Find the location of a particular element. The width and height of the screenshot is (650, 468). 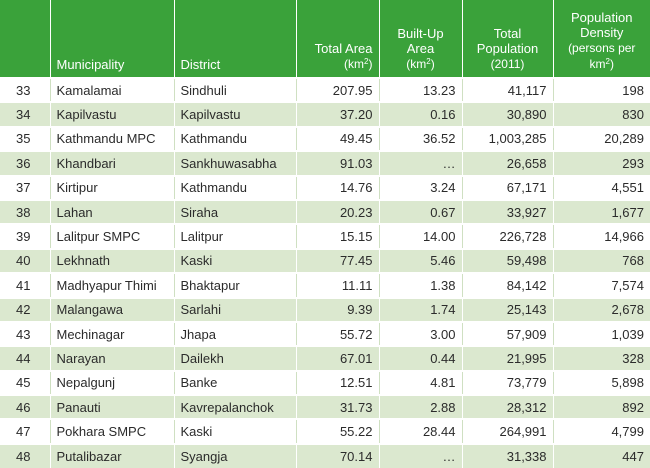

cell-district: Sindhuli is located at coordinates (234, 89).